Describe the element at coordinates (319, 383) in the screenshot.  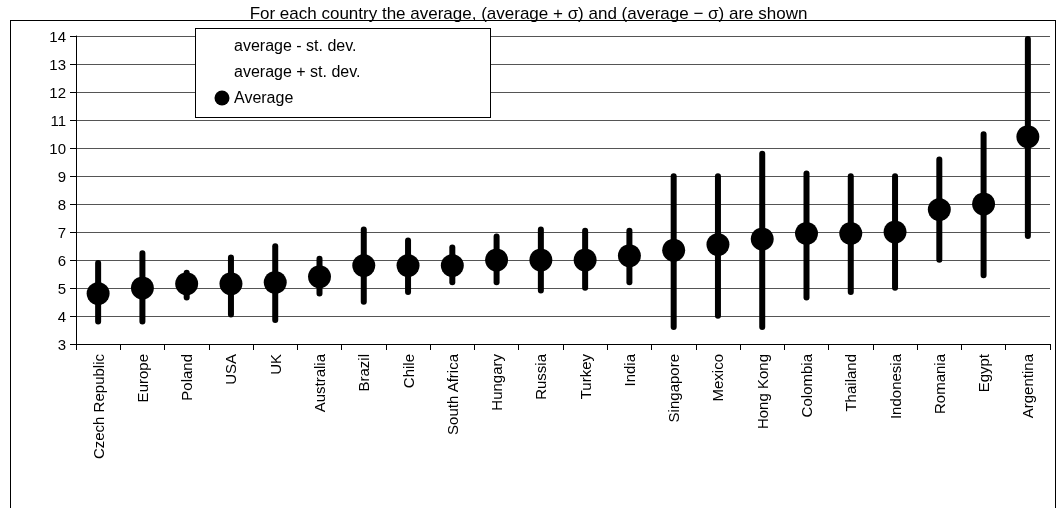
I see `x-tick-label: Australia` at that location.